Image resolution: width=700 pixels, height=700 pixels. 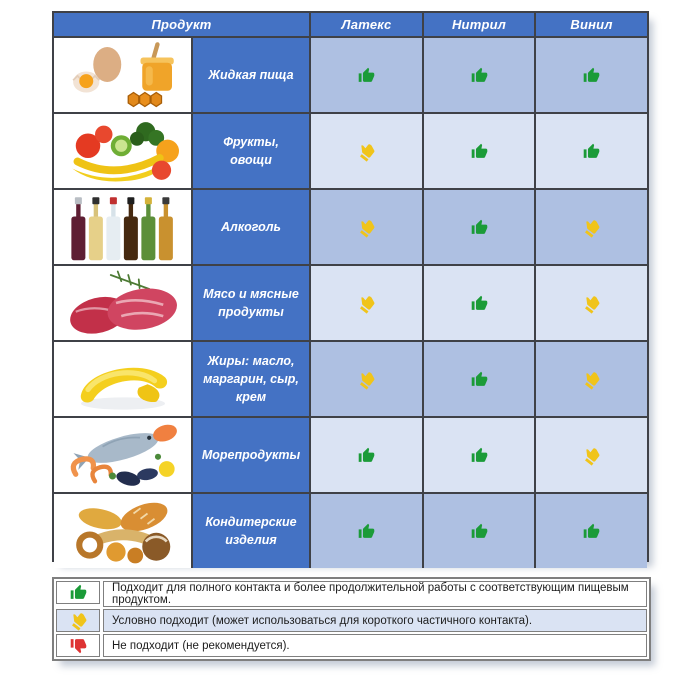 I want to click on thumb-down-red-icon, so click(x=78, y=645).